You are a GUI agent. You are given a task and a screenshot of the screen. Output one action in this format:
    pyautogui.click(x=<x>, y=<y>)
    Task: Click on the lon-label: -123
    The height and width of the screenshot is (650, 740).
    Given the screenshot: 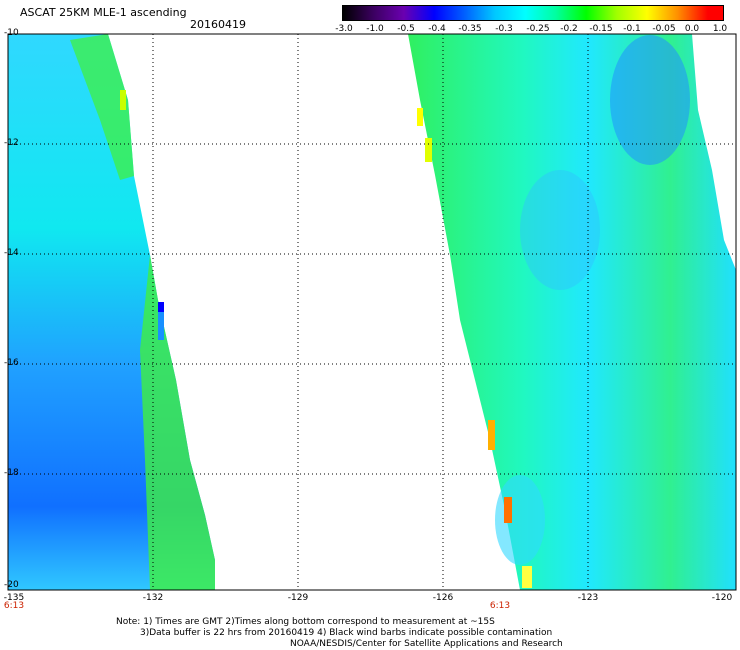 What is the action you would take?
    pyautogui.click(x=588, y=598)
    